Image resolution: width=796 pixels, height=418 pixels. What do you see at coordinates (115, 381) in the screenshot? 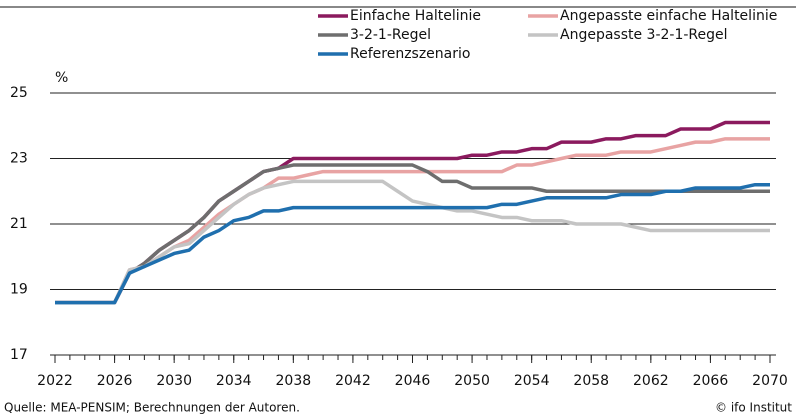
I see `x-tick-label: 2026` at bounding box center [115, 381].